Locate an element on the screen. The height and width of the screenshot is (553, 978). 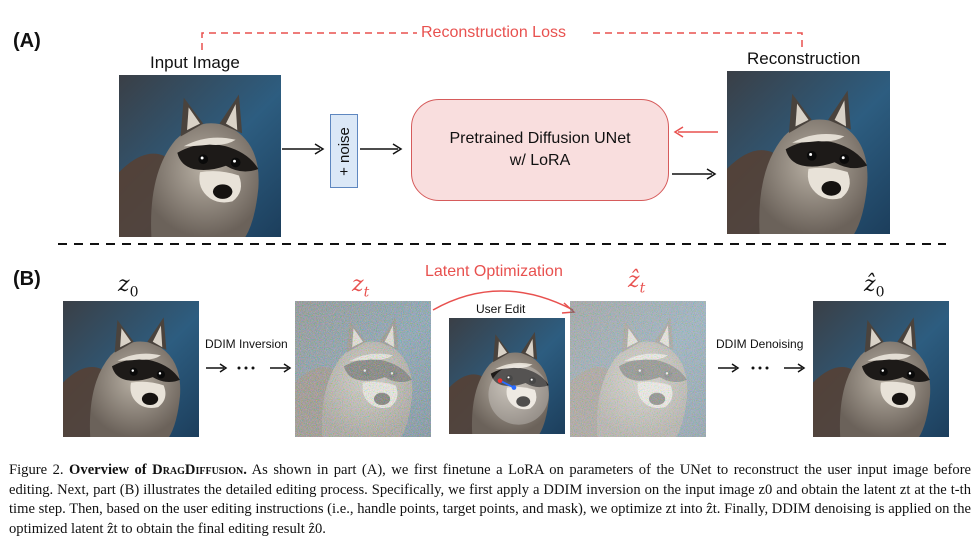
caption-figure-number: Figure 2. is located at coordinates (36, 470).